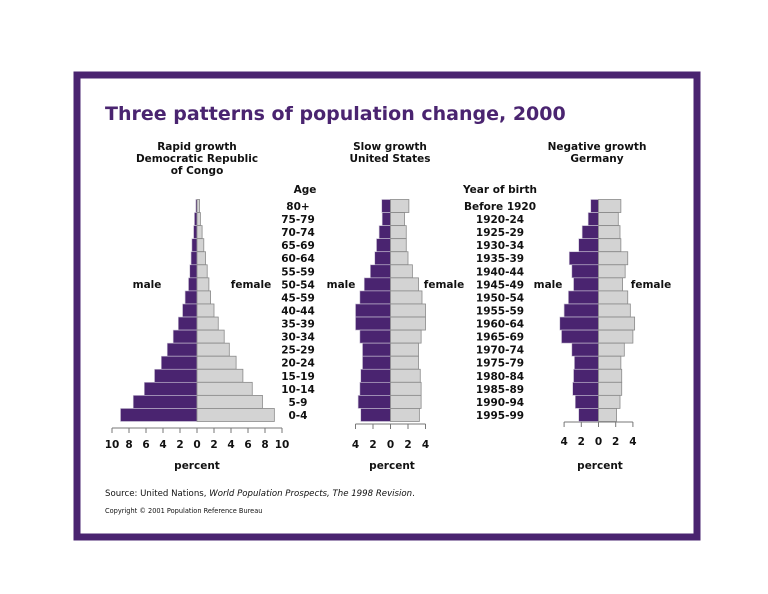  I want to click on age-label: 20-24, so click(298, 364).